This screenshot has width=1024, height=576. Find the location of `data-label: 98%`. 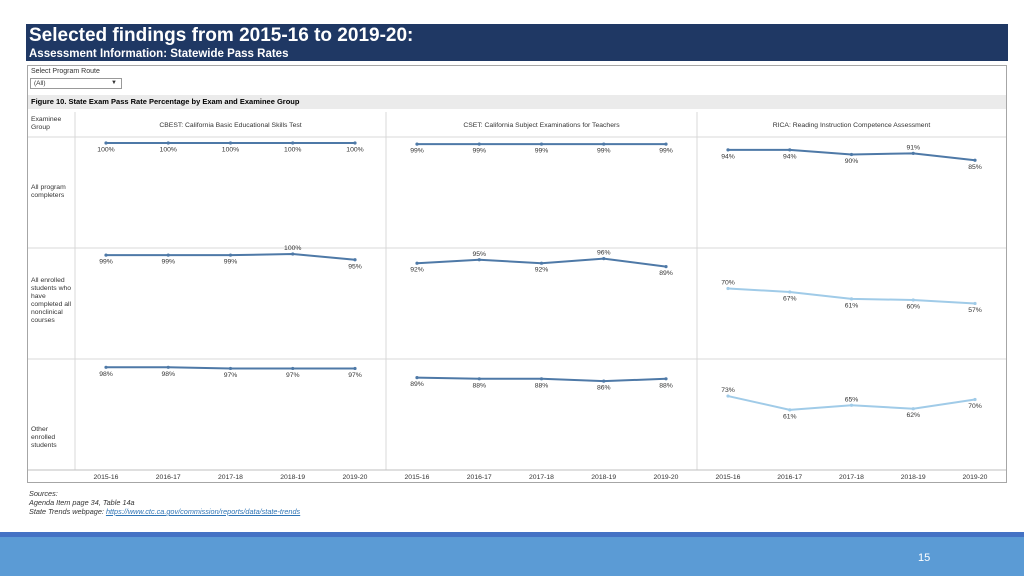

data-label: 98% is located at coordinates (168, 374).